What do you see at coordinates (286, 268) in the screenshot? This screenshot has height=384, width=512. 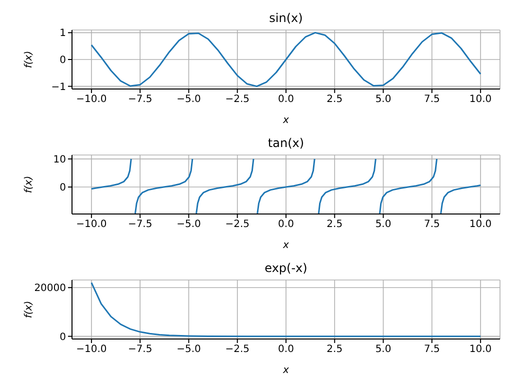 I see `chart-title: exp(-x)` at bounding box center [286, 268].